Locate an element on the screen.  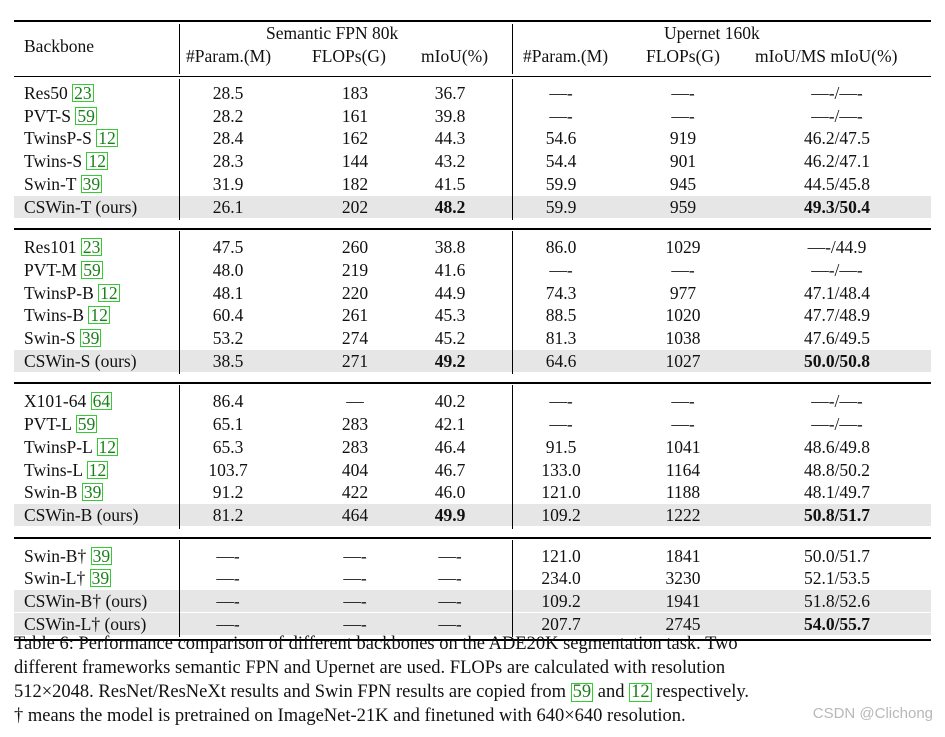
table-cell: 47.1/48.4 is located at coordinates (837, 292).